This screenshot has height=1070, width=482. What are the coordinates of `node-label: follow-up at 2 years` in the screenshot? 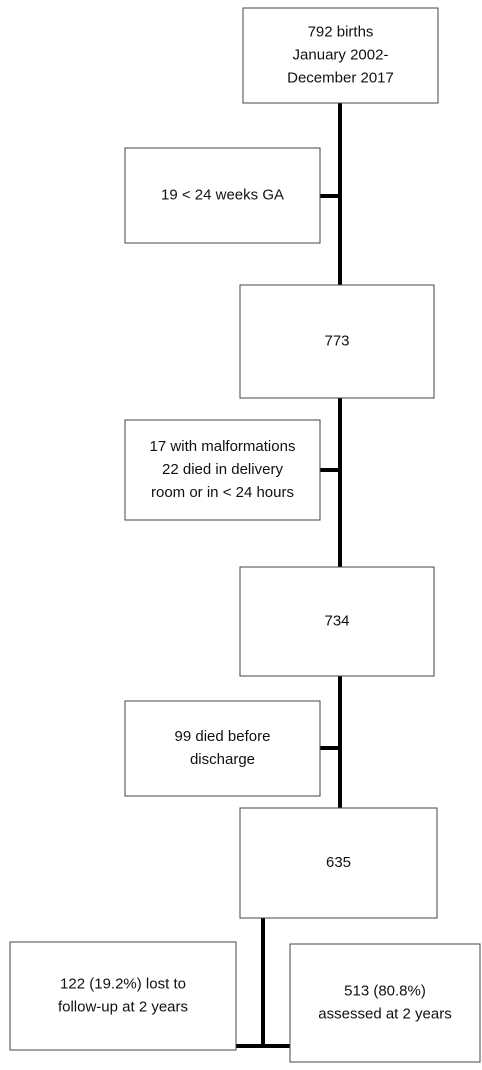 It's located at (123, 1006).